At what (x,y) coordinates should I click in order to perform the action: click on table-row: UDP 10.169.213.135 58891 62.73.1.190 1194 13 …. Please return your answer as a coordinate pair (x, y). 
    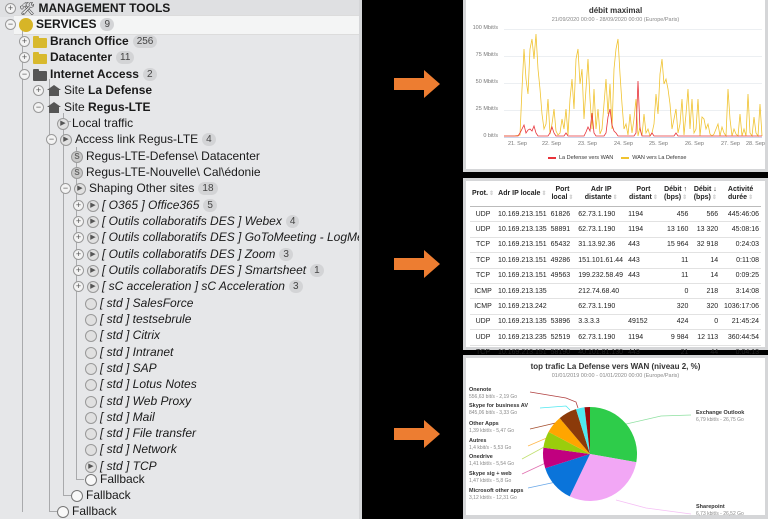
    Looking at the image, I should click on (615, 229).